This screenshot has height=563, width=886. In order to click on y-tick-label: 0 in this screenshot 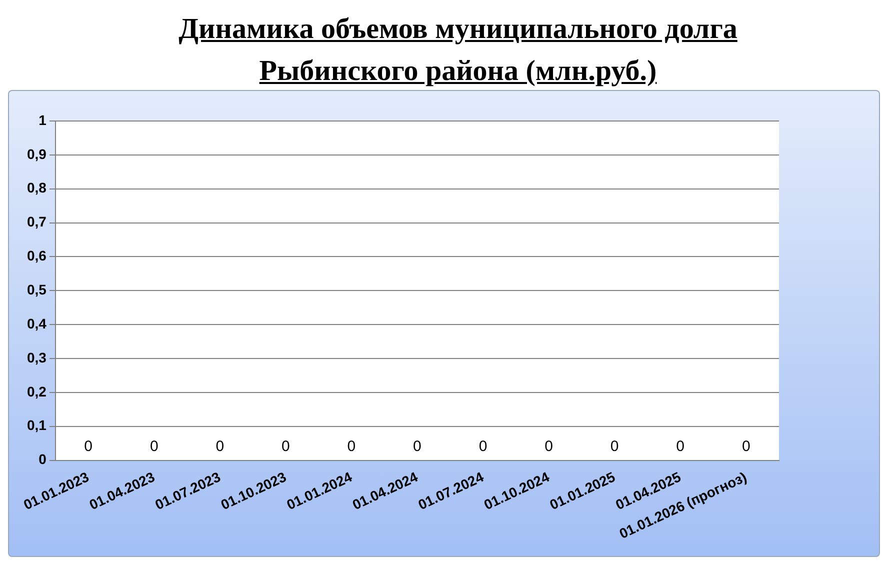, I will do `click(42, 459)`.